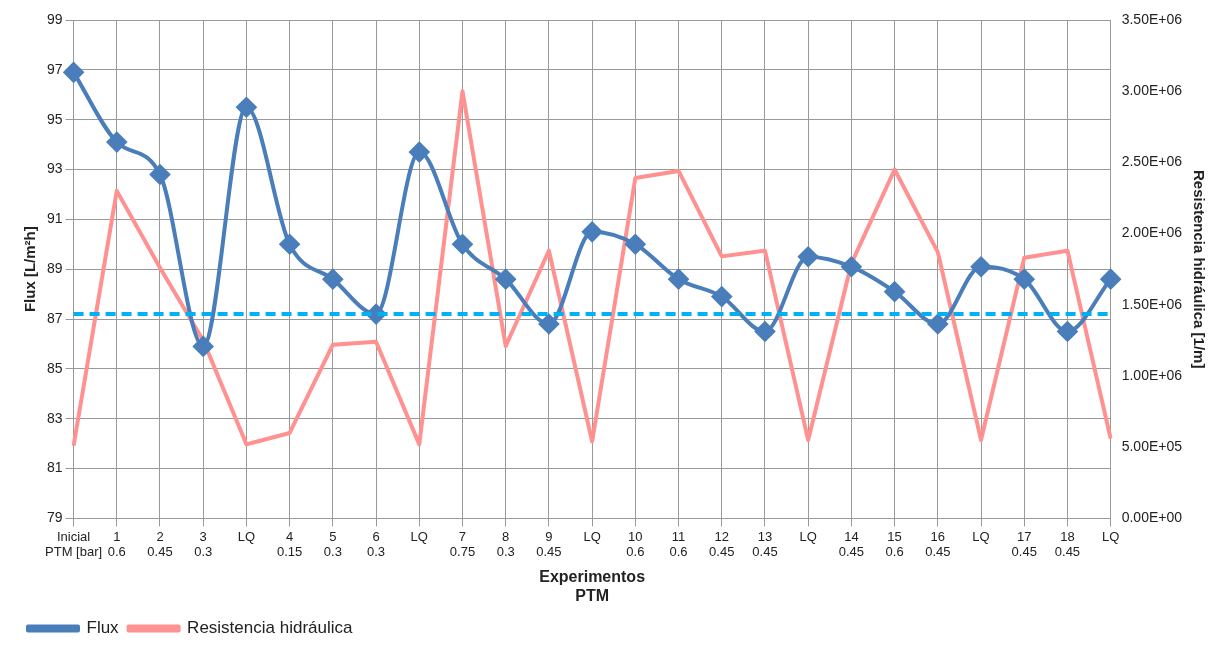  What do you see at coordinates (1152, 374) in the screenshot?
I see `y2-tick-label: 1.00E+06` at bounding box center [1152, 374].